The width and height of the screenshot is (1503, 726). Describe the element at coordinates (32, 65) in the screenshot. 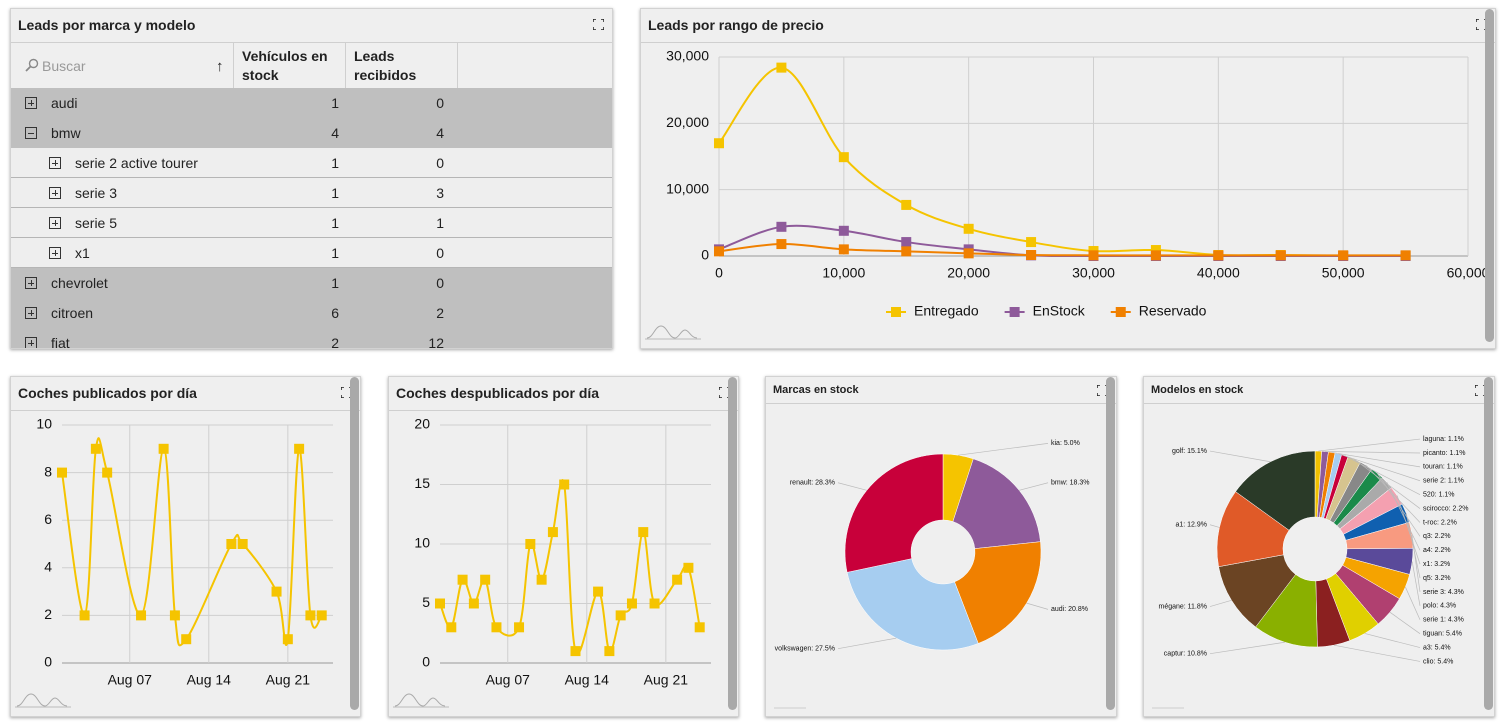

I see `search-icon` at that location.